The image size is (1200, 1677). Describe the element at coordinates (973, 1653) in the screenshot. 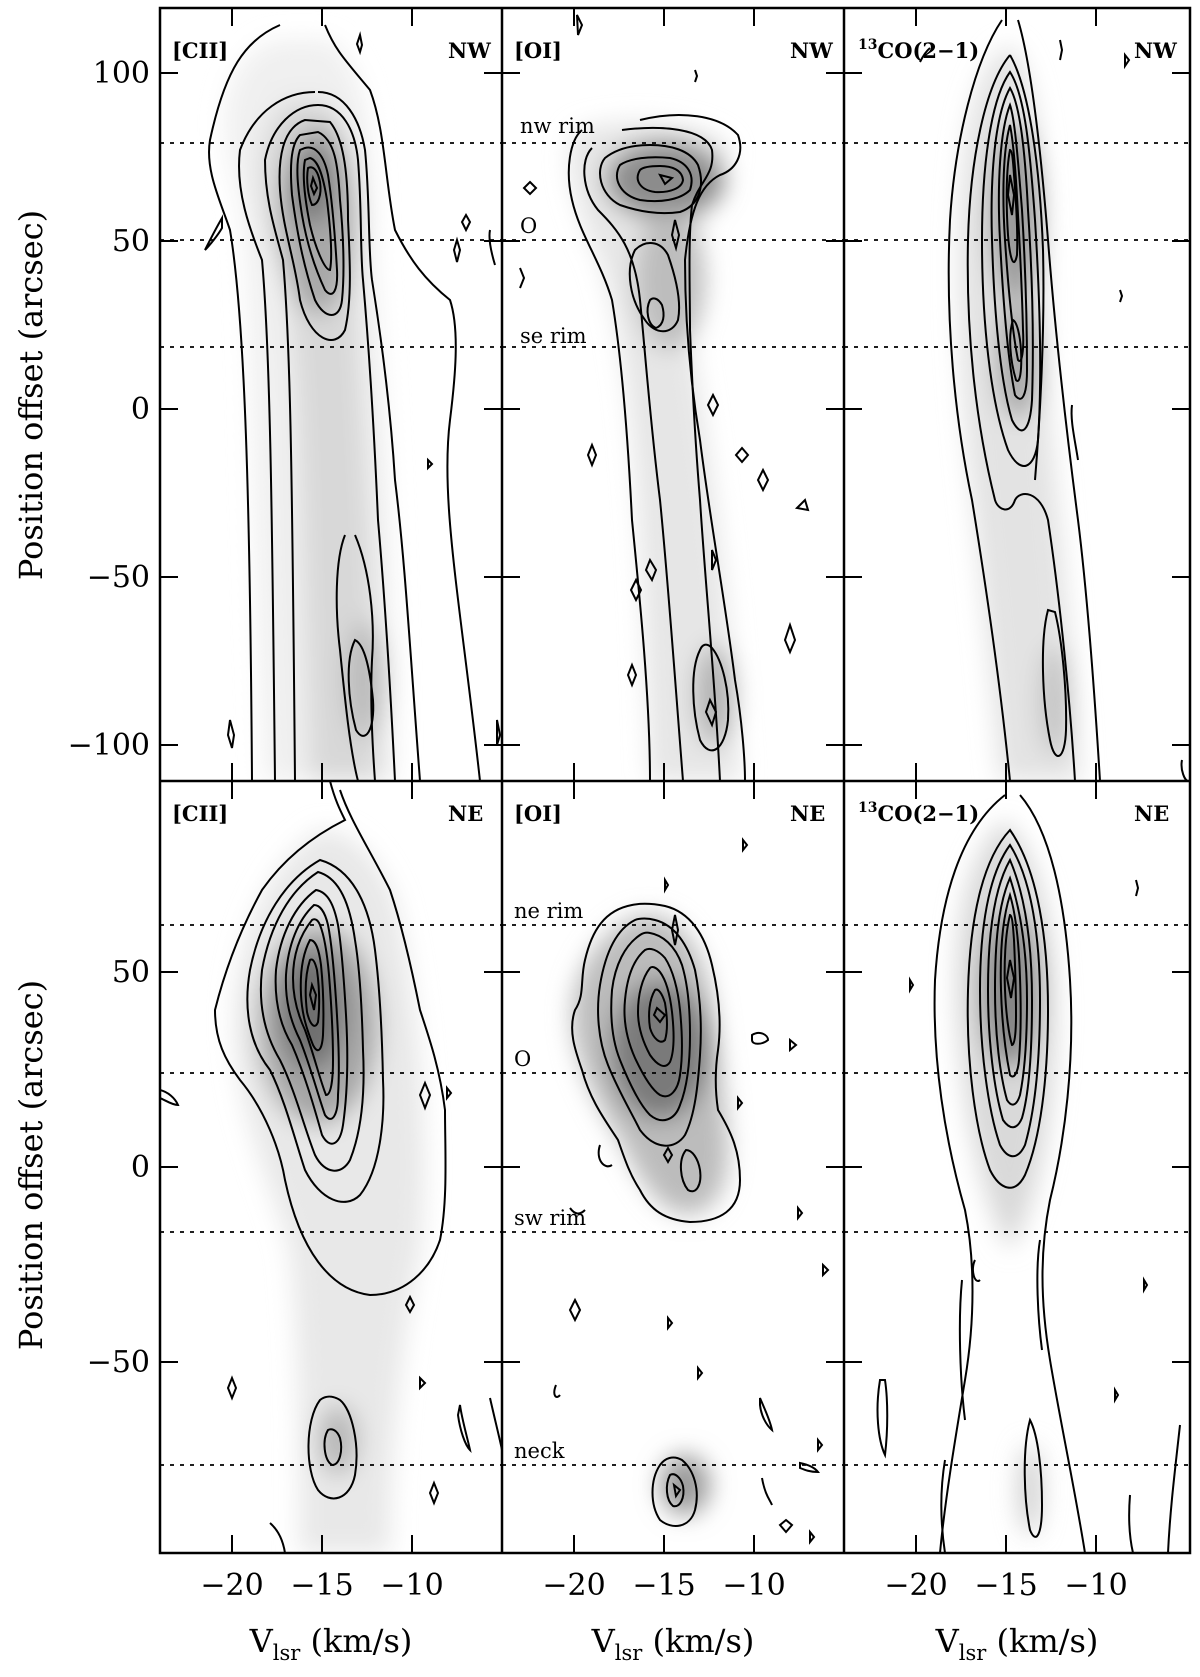

I see `x-axis-title-3-sub: lsr` at that location.